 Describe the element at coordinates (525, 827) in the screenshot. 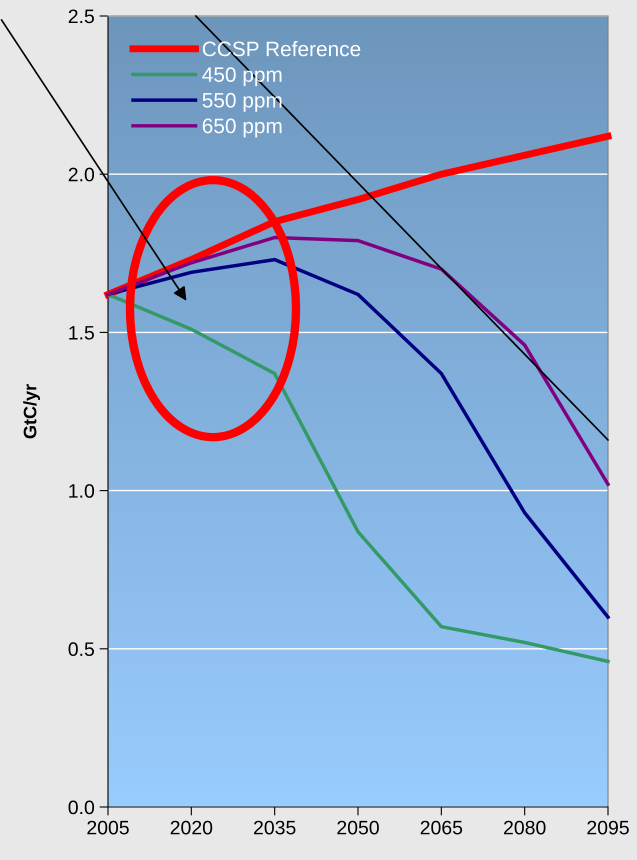

I see `x-tick-label: 2080` at that location.